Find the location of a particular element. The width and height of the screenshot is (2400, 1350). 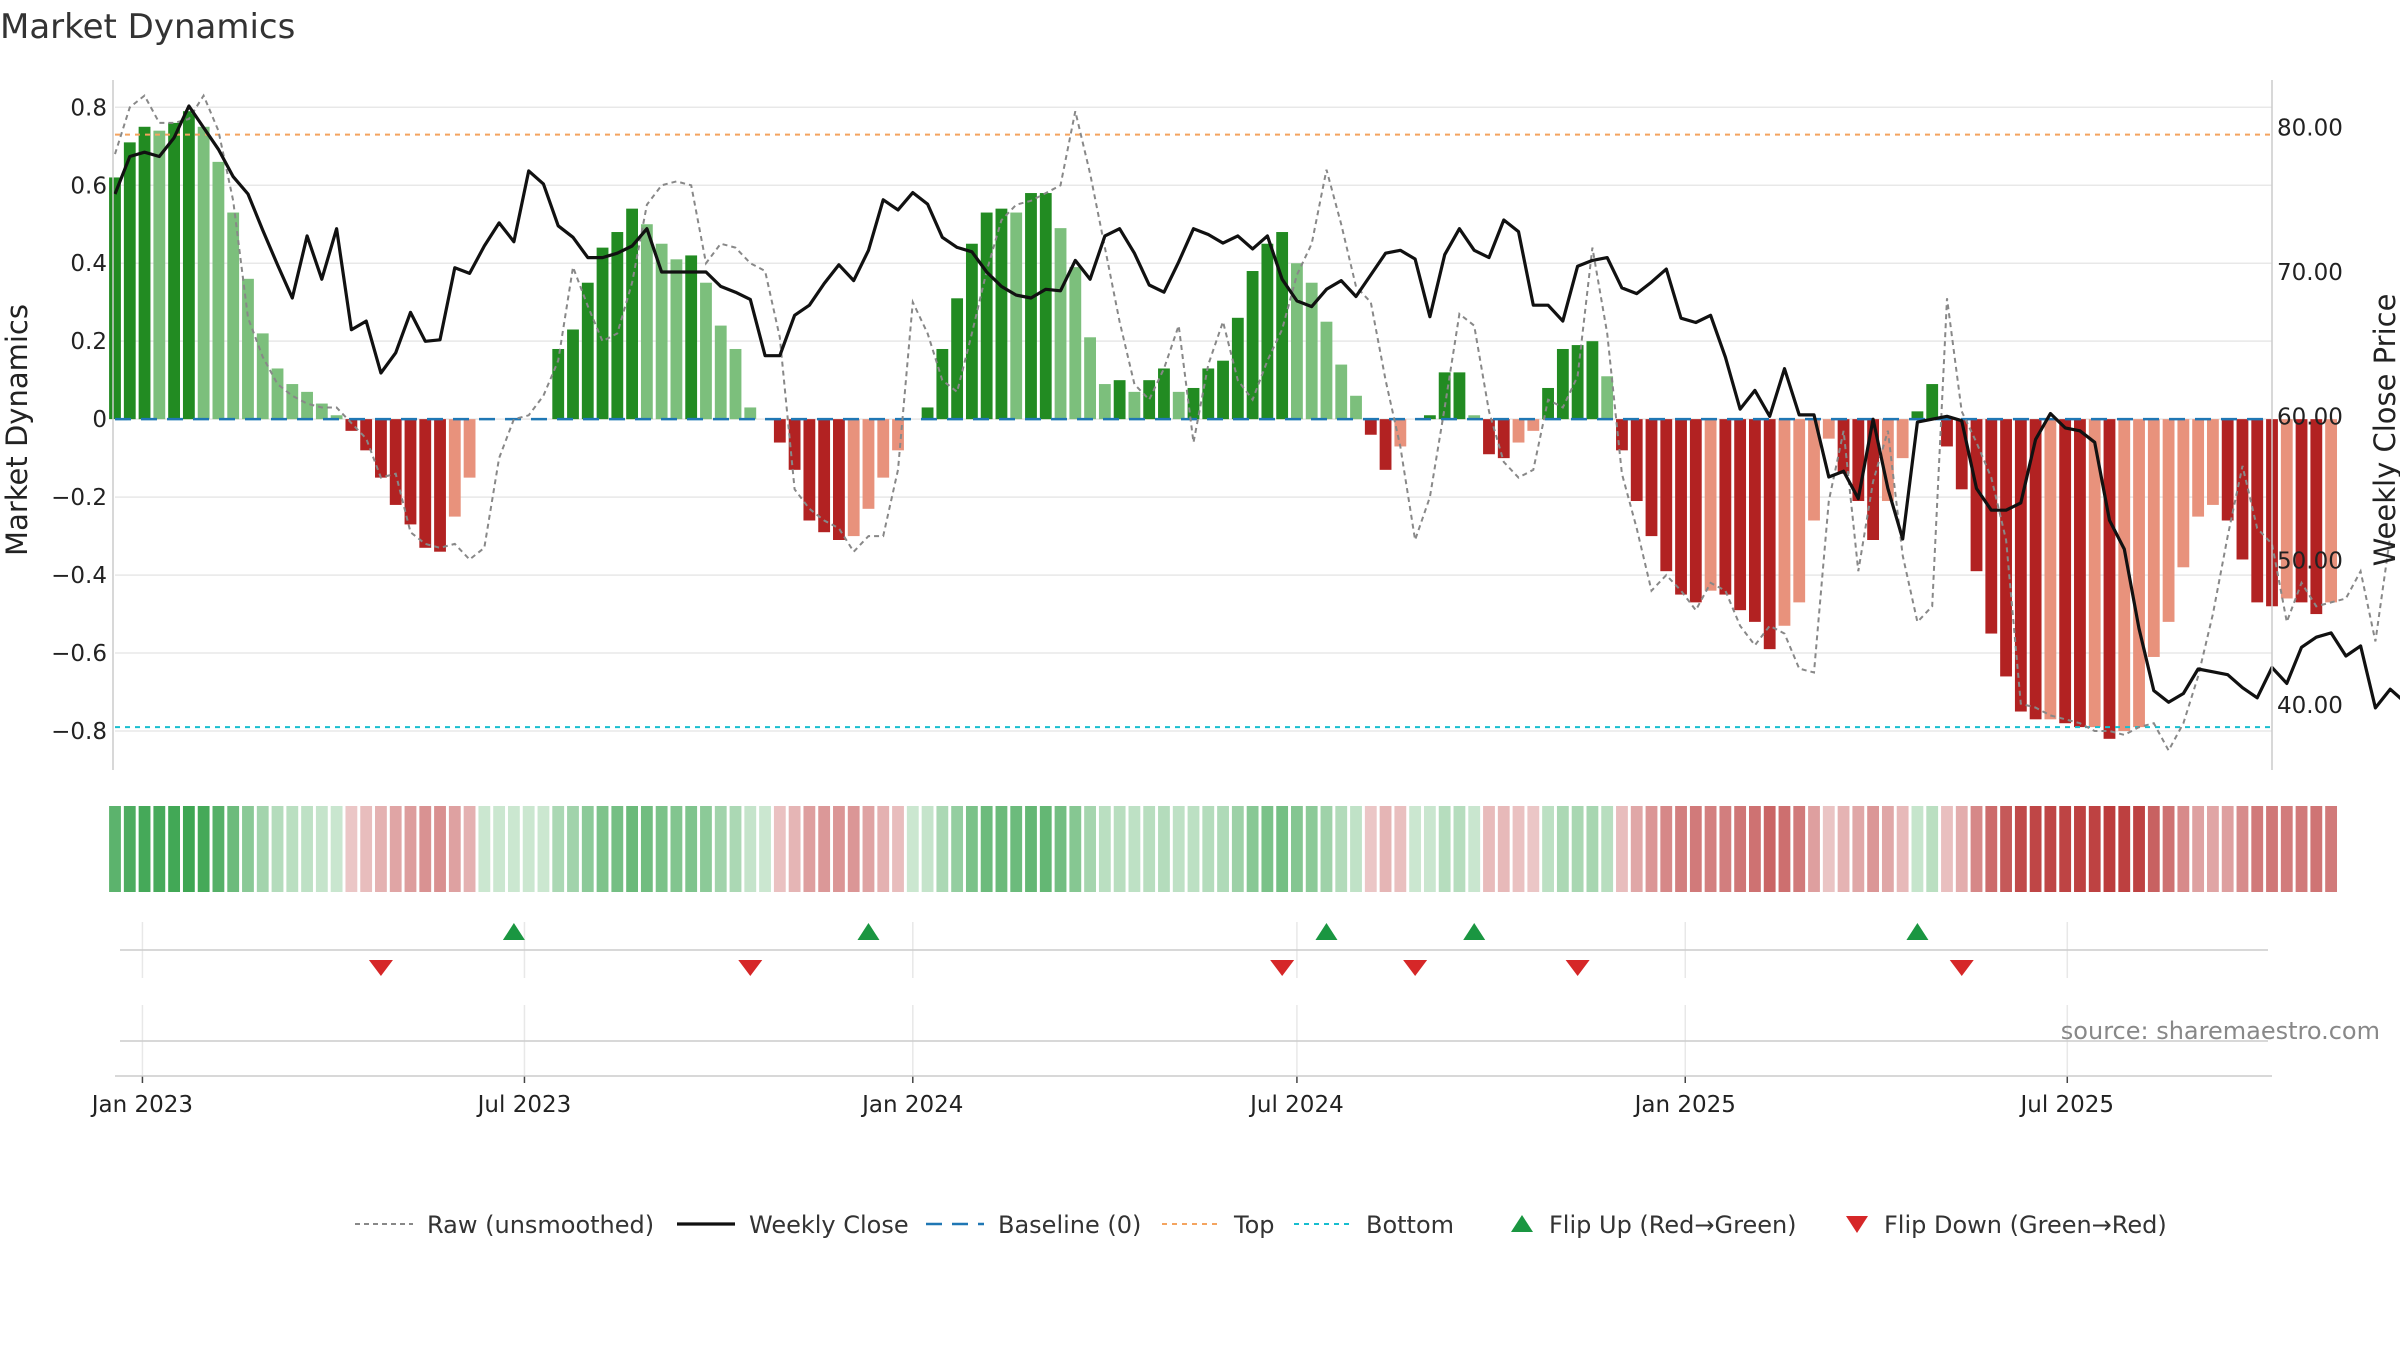

chart-title: Market Dynamics is located at coordinates (147, 27).